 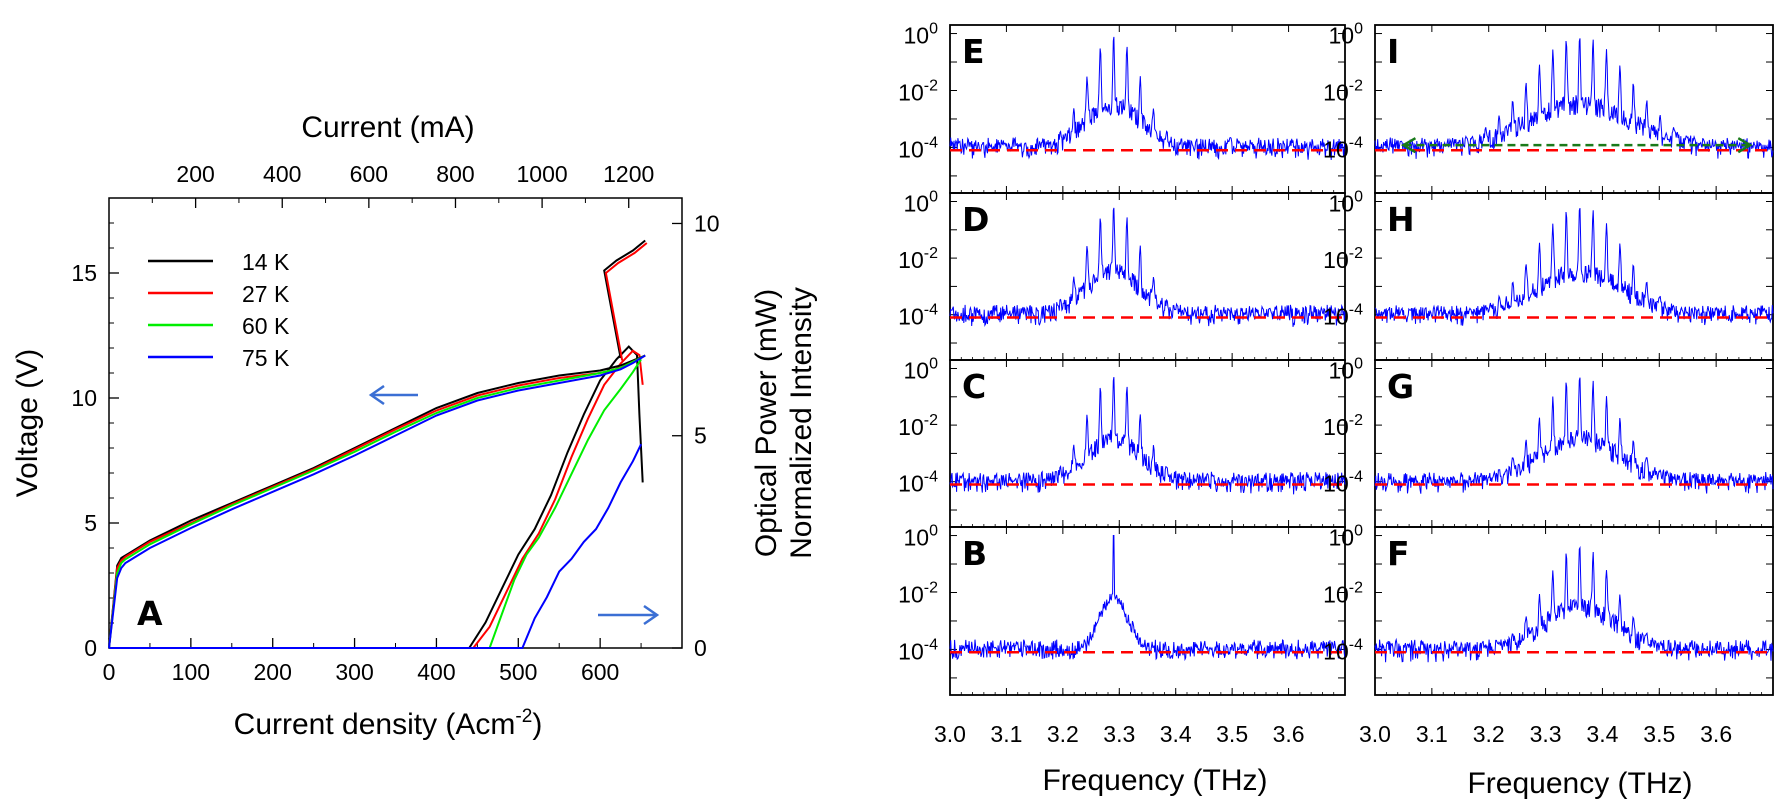 What do you see at coordinates (1579, 783) in the screenshot?
I see `spectra-right-x-axis-label: Frequency (THz)` at bounding box center [1579, 783].